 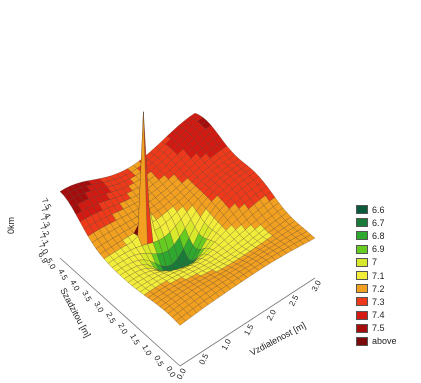 What do you see at coordinates (384, 341) in the screenshot?
I see `legend-label: above` at bounding box center [384, 341].